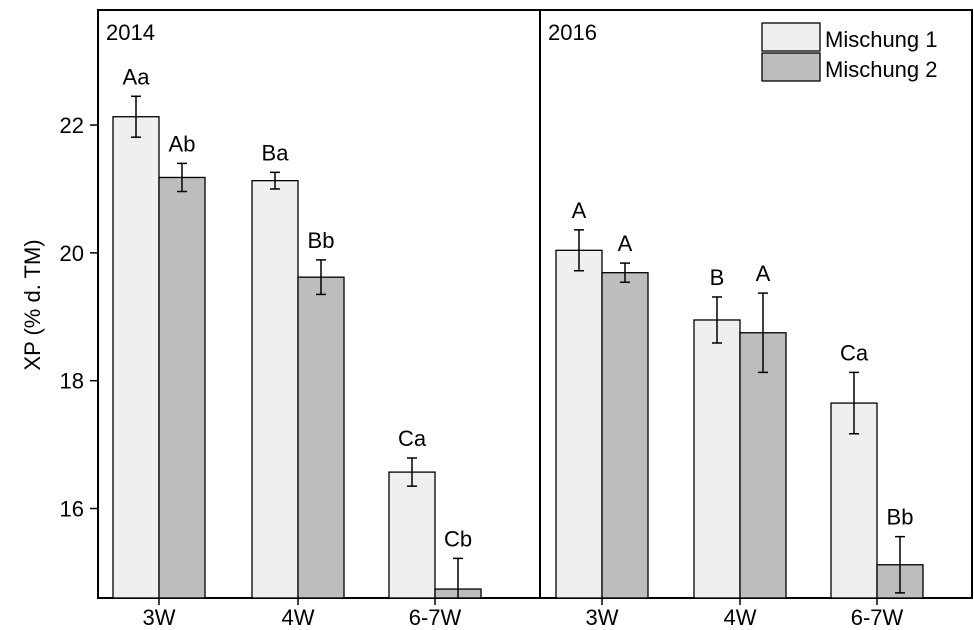 This screenshot has height=630, width=974. What do you see at coordinates (130, 32) in the screenshot?
I see `panel-label-2014: 2014` at bounding box center [130, 32].